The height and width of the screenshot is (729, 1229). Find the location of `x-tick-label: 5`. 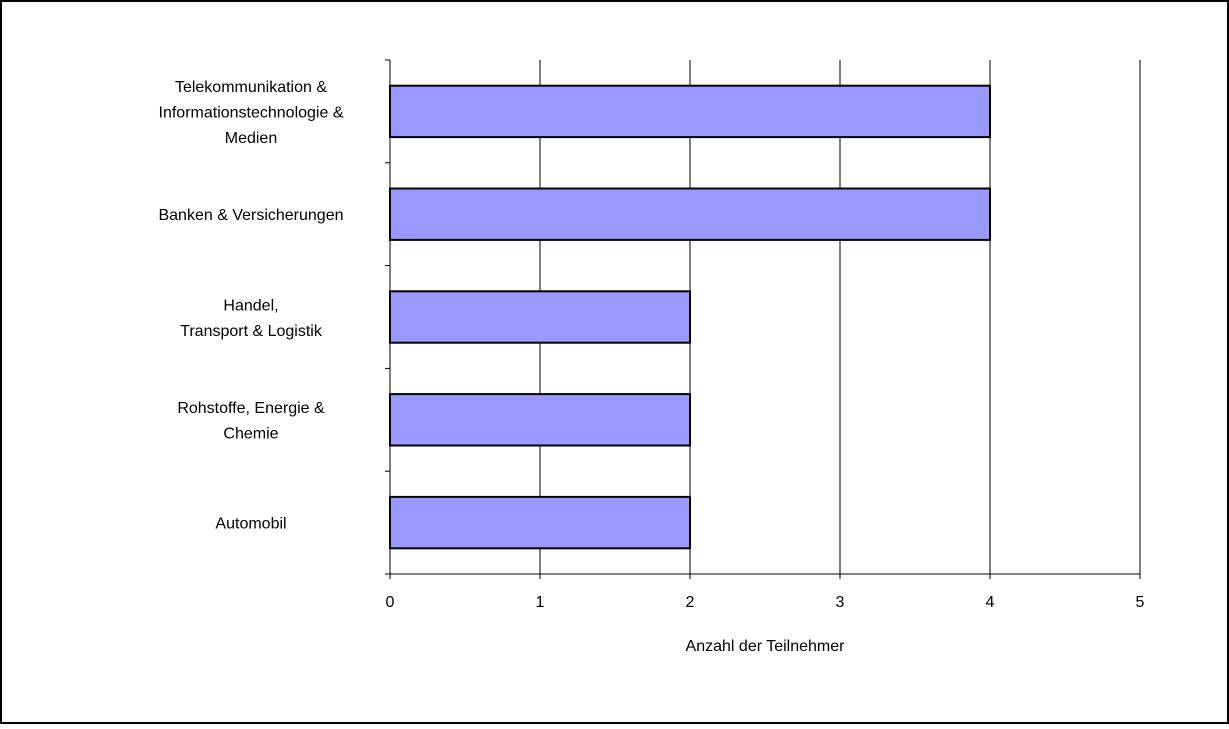

x-tick-label: 5 is located at coordinates (1140, 602).